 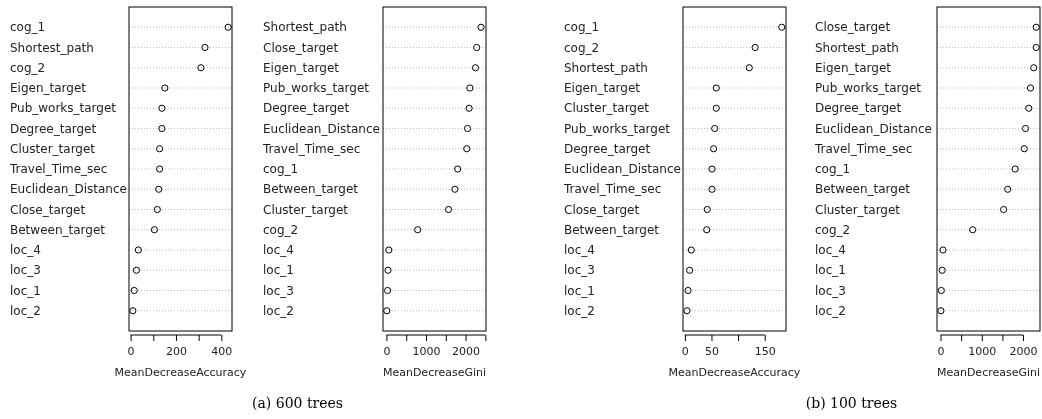 I want to click on x-tick-label: 50, so click(x=711, y=351).